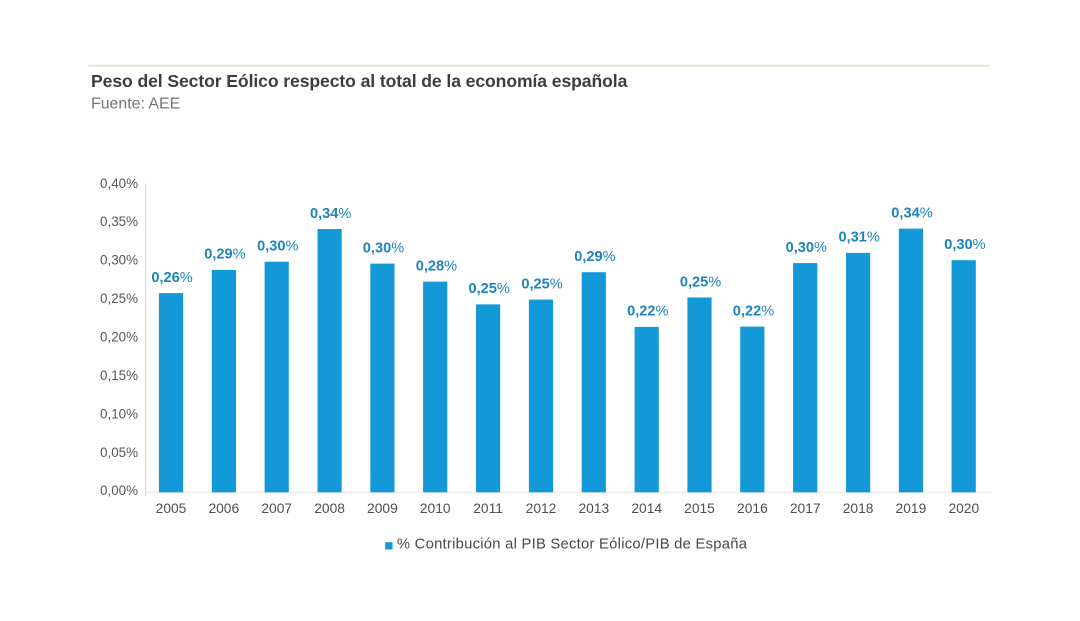 This screenshot has height=621, width=1080. What do you see at coordinates (171, 508) in the screenshot?
I see `svg-text: 2005` at bounding box center [171, 508].